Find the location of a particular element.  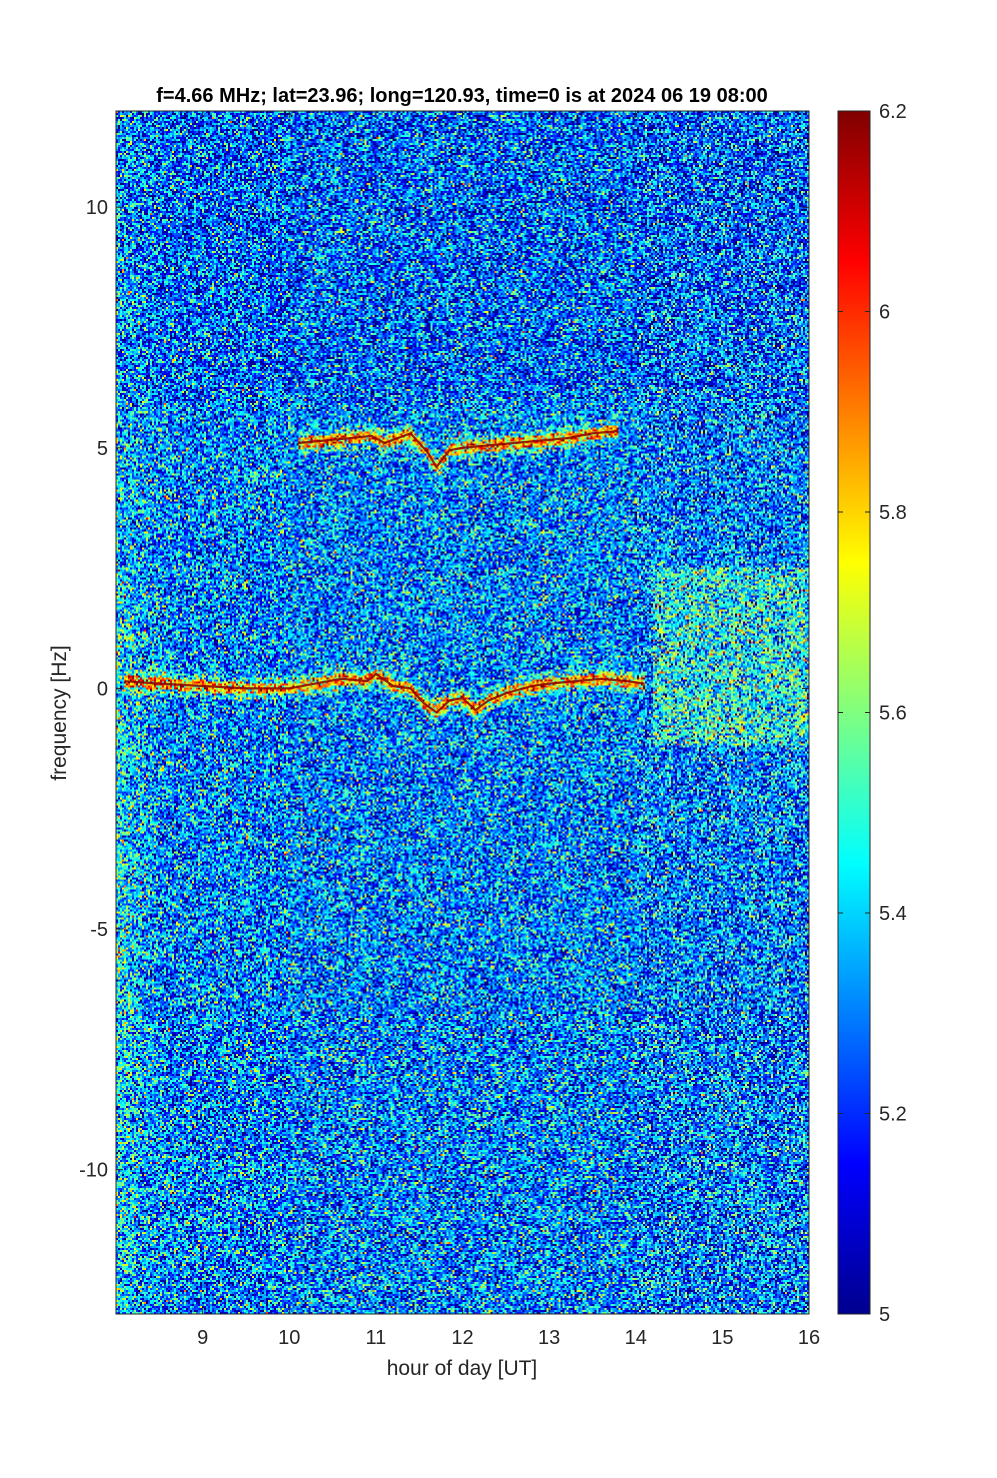

colorbar-tick-label: 5.4 is located at coordinates (893, 914).